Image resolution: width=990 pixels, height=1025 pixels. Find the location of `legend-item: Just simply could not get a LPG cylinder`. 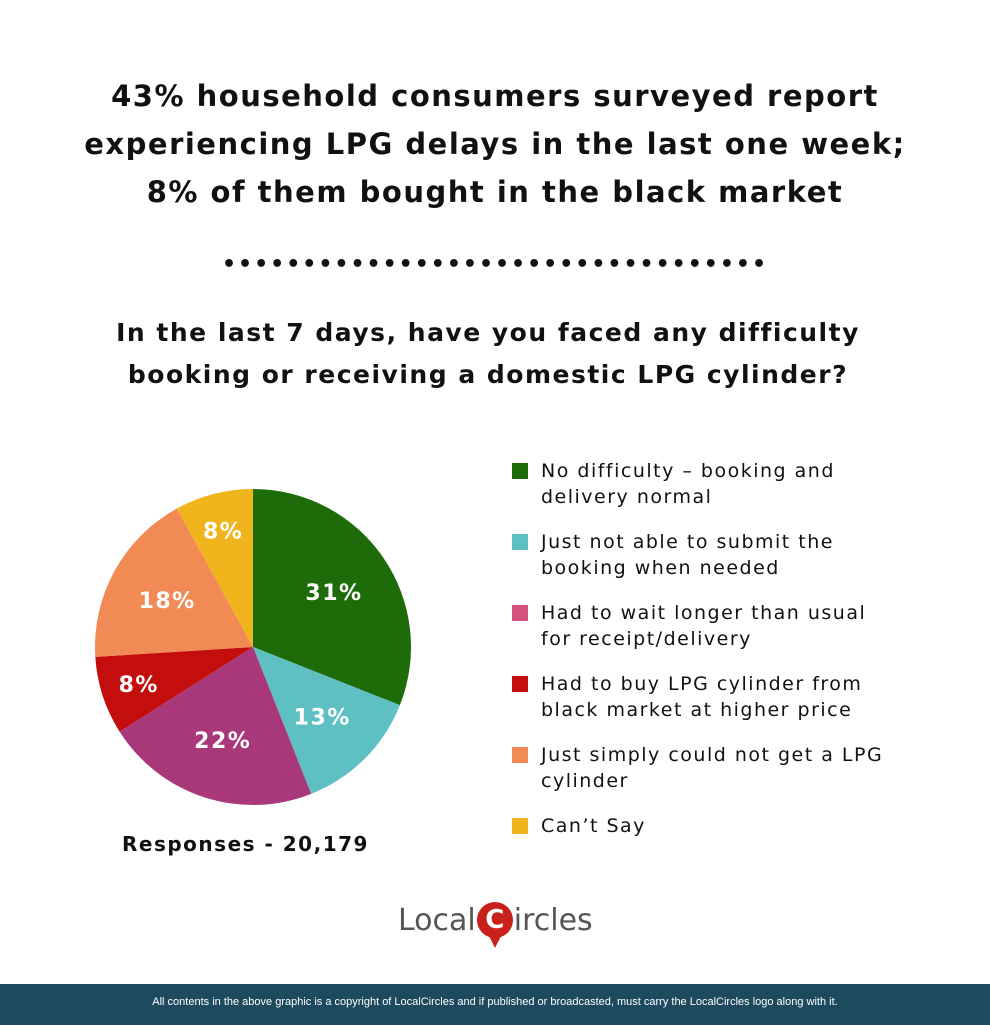

legend-item: Just simply could not get a LPG cylinder is located at coordinates (732, 768).